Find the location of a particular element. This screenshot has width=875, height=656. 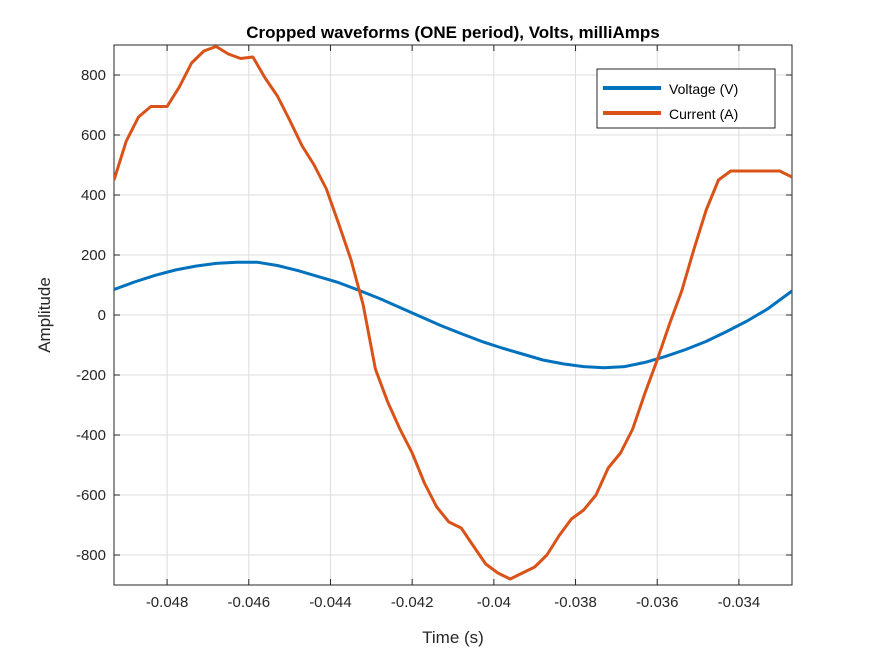

y-tick-label: 200 is located at coordinates (93, 255).